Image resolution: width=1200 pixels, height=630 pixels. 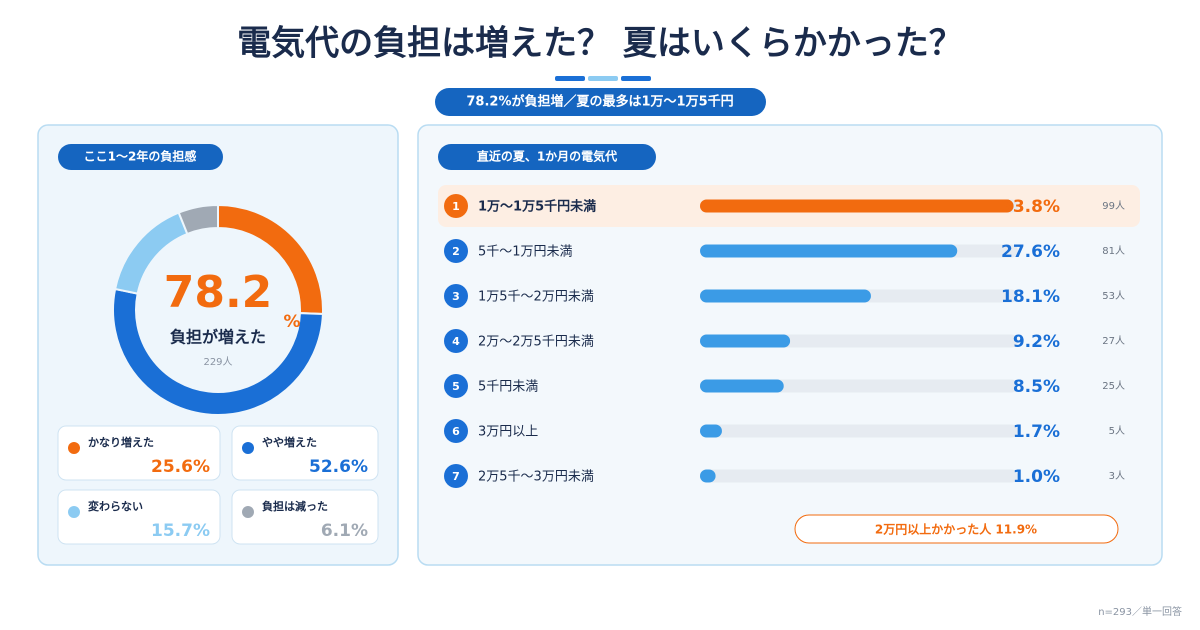 What do you see at coordinates (218, 292) in the screenshot?
I see `center-value: 78.2` at bounding box center [218, 292].